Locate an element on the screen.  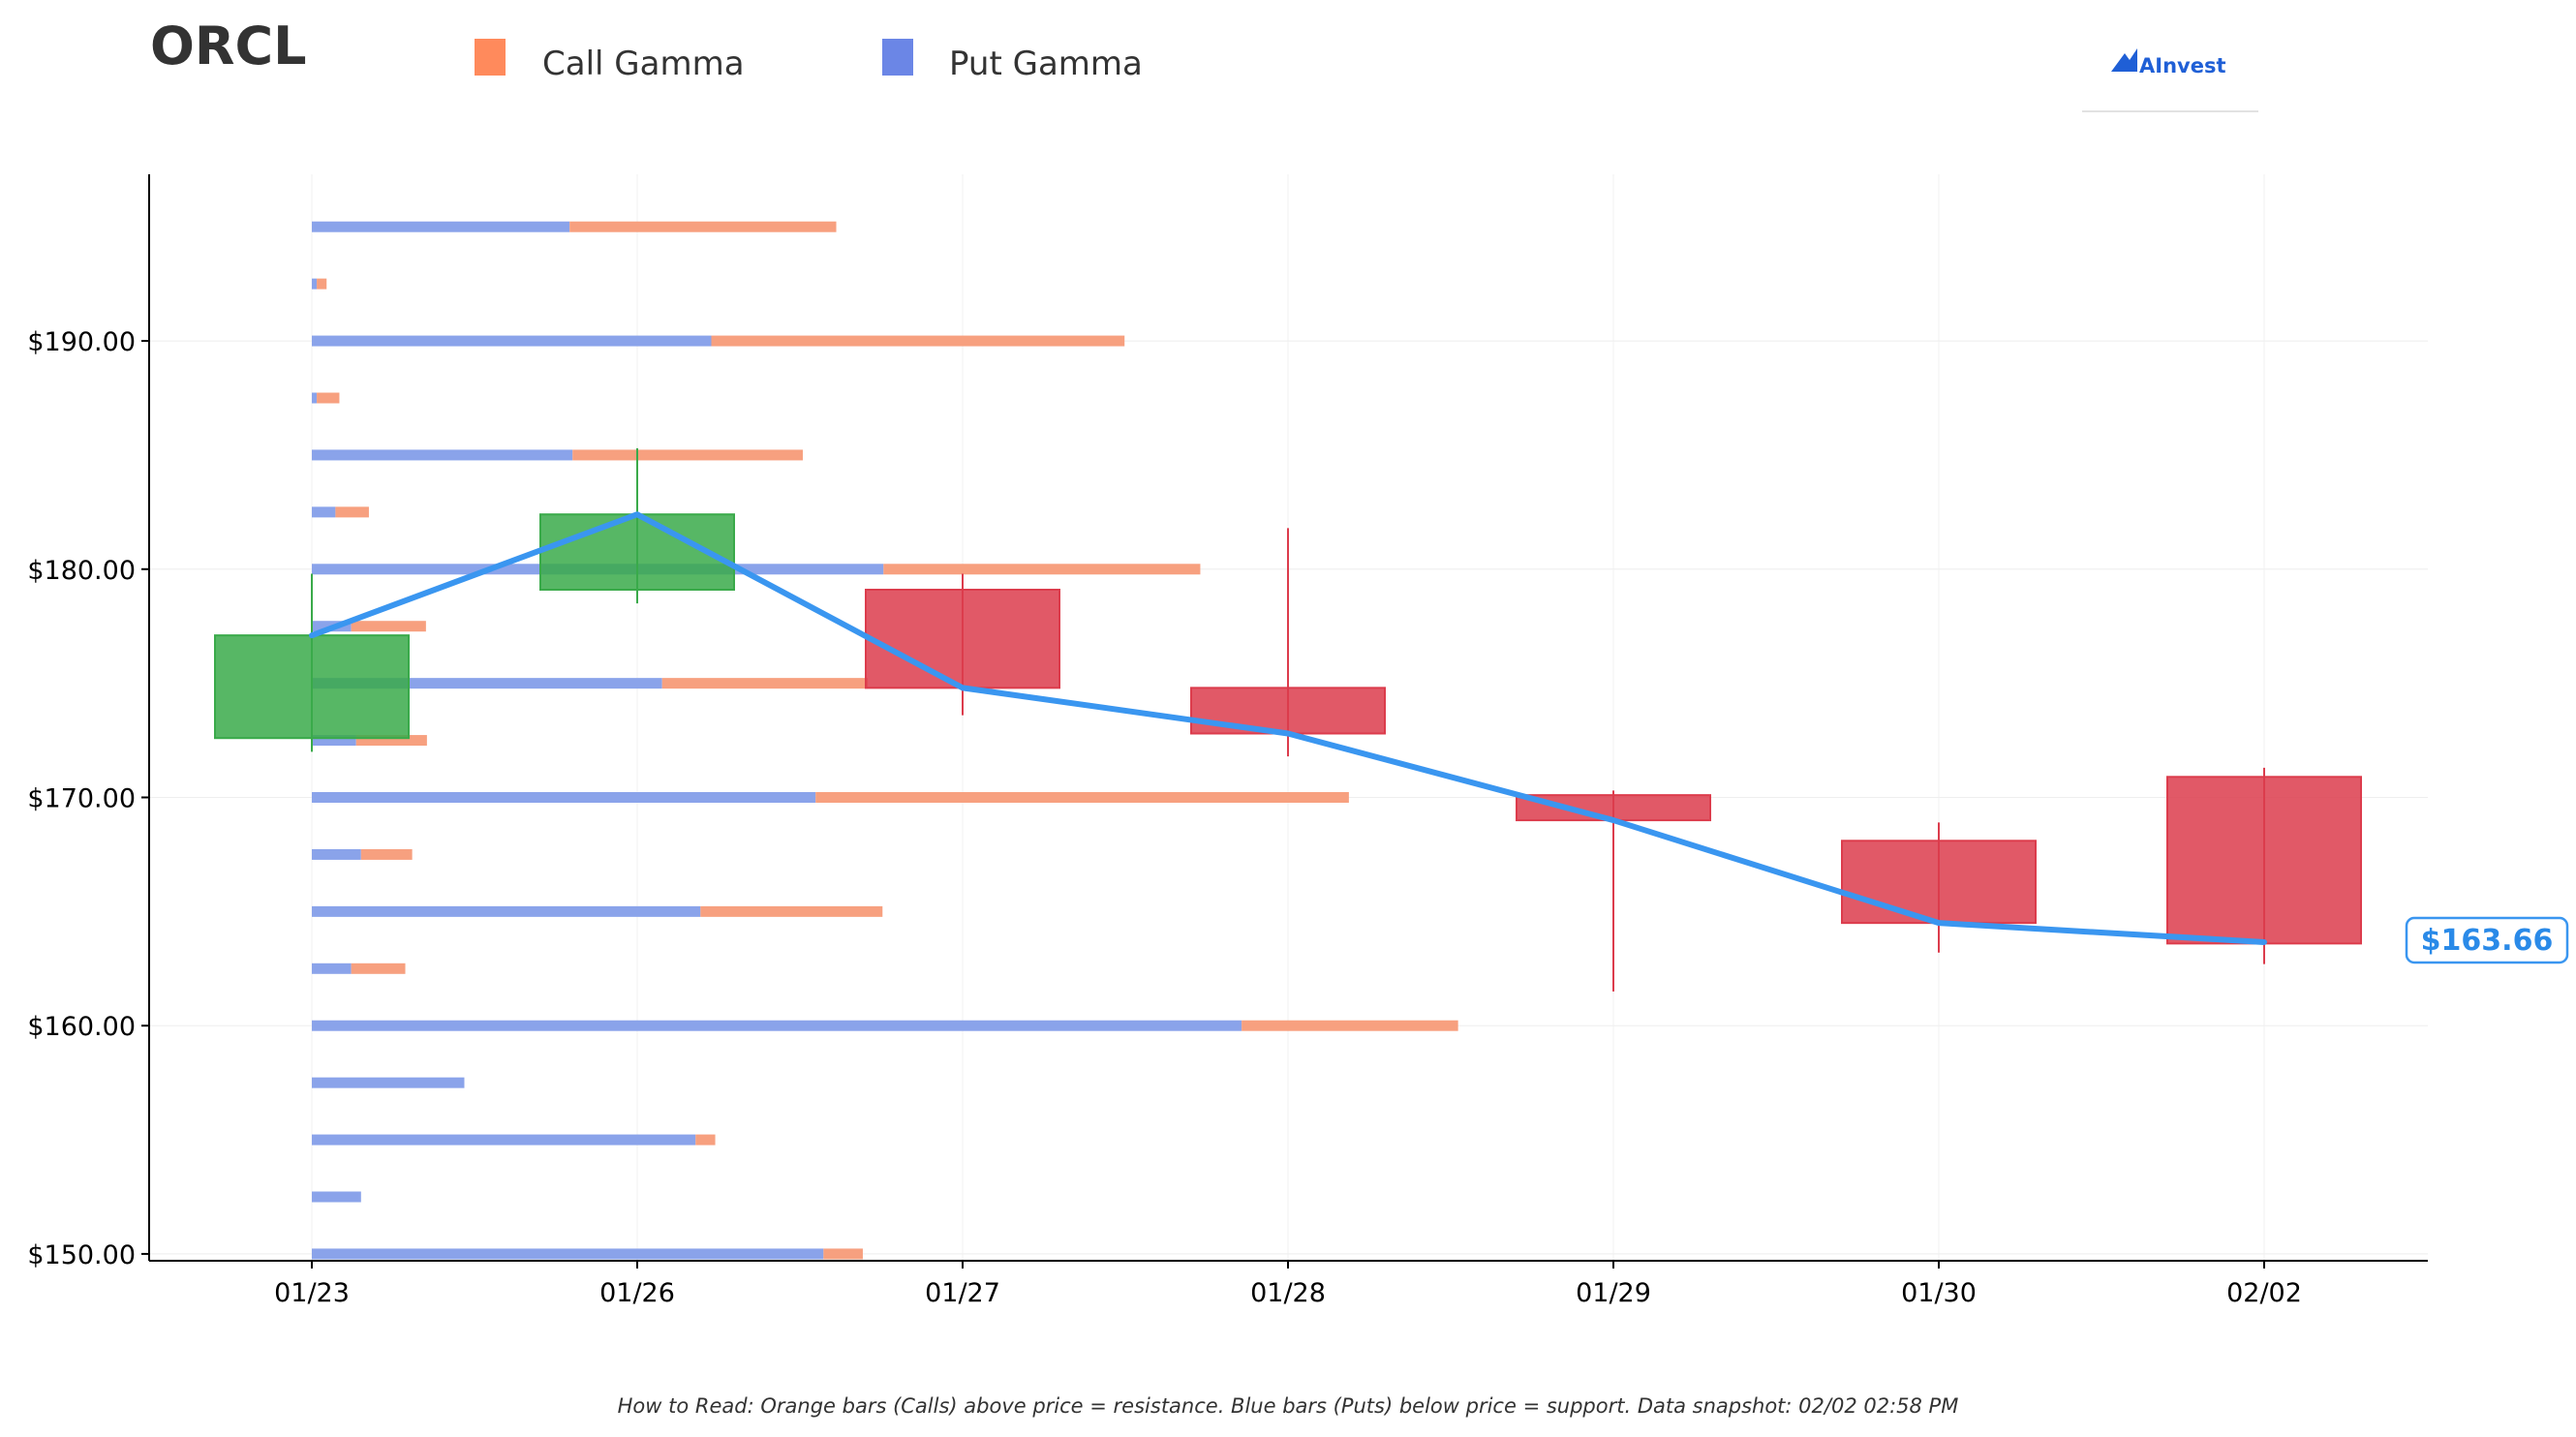
ainvest-logo: AInvest is located at coordinates (2170, 80).